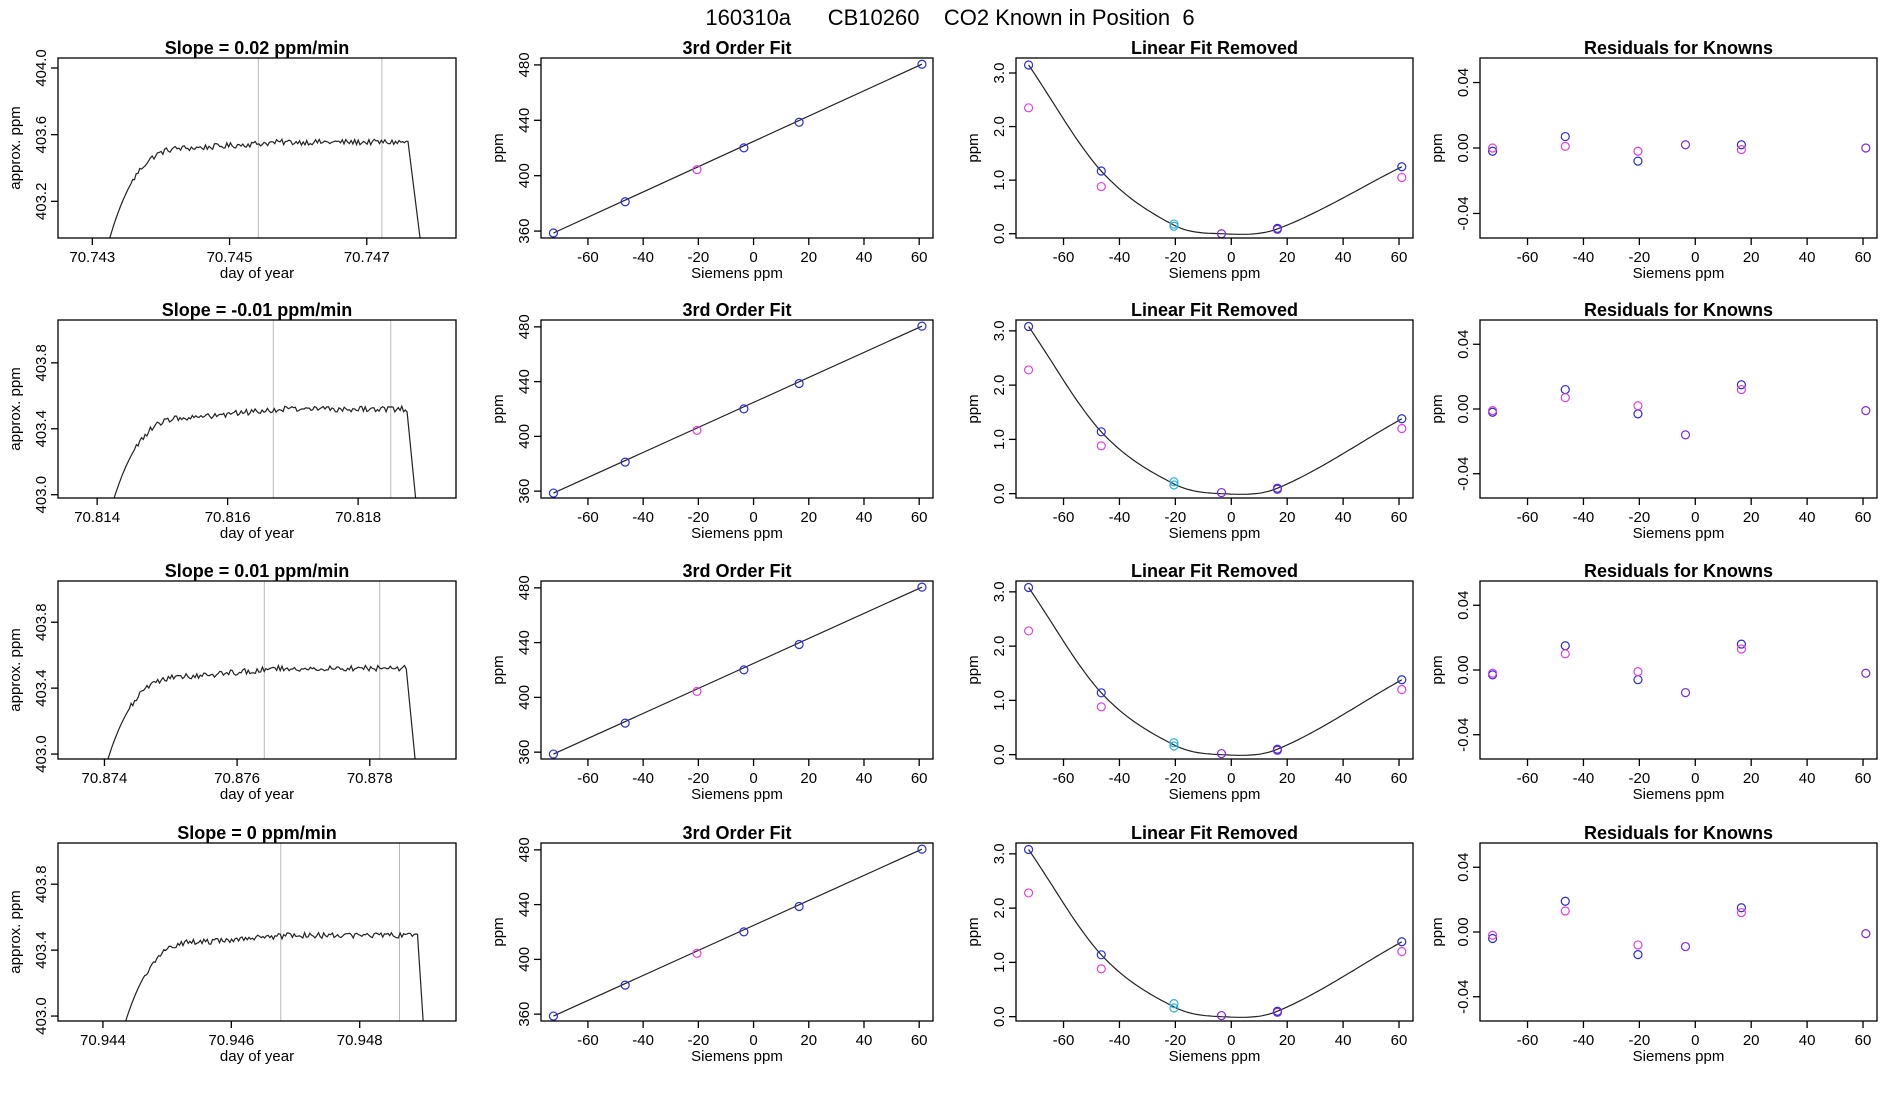 Image resolution: width=1900 pixels, height=1100 pixels. Describe the element at coordinates (367, 257) in the screenshot. I see `x-tick-label: 70.747` at that location.